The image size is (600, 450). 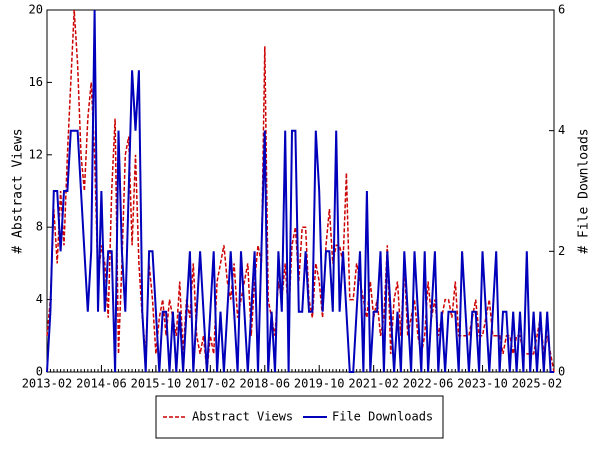 I want to click on x-tick-label: 2014-06, so click(x=101, y=384).